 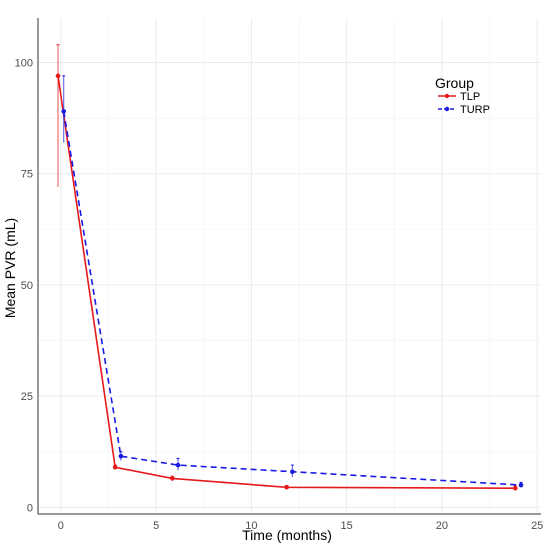 I want to click on y-axis-title: Mean PVR (mL), so click(x=10, y=268).